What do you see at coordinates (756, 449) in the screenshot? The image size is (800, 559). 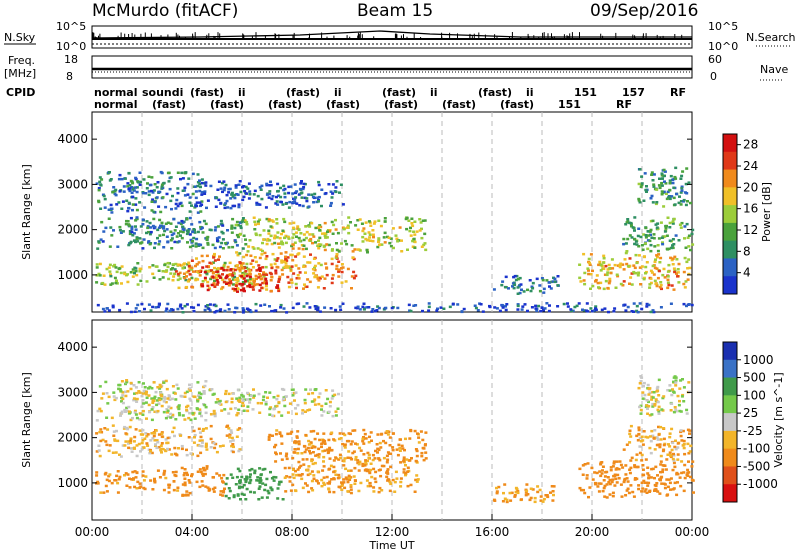 I see `colorbar-tick-label: -100` at bounding box center [756, 449].